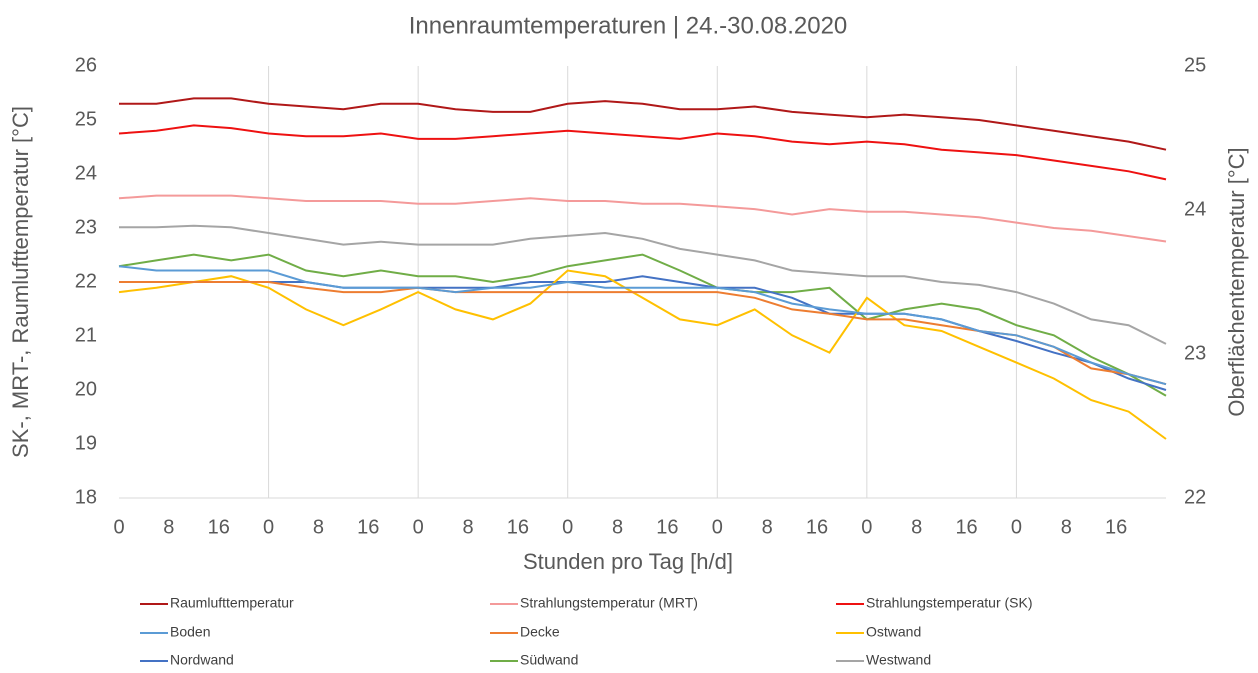  What do you see at coordinates (628, 25) in the screenshot?
I see `chart-title: Innenraumtemperaturen | 24.-30.08.2020` at bounding box center [628, 25].